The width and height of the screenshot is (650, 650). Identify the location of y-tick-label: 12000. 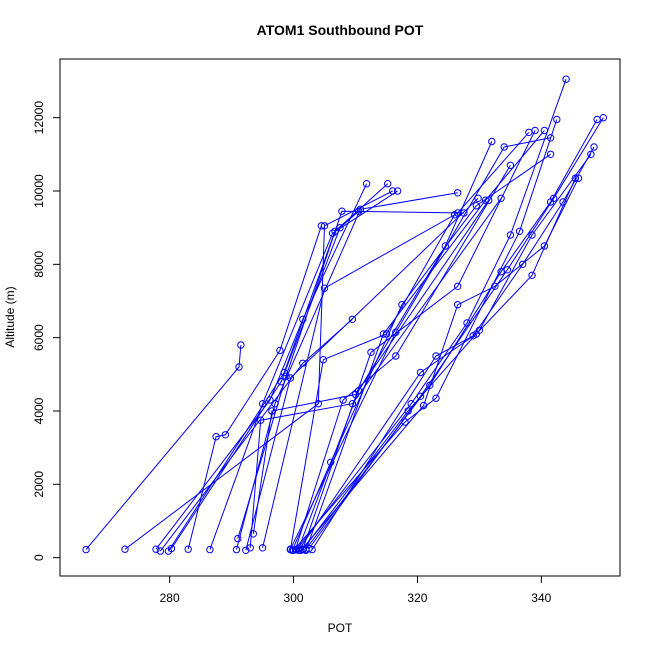
(39, 118).